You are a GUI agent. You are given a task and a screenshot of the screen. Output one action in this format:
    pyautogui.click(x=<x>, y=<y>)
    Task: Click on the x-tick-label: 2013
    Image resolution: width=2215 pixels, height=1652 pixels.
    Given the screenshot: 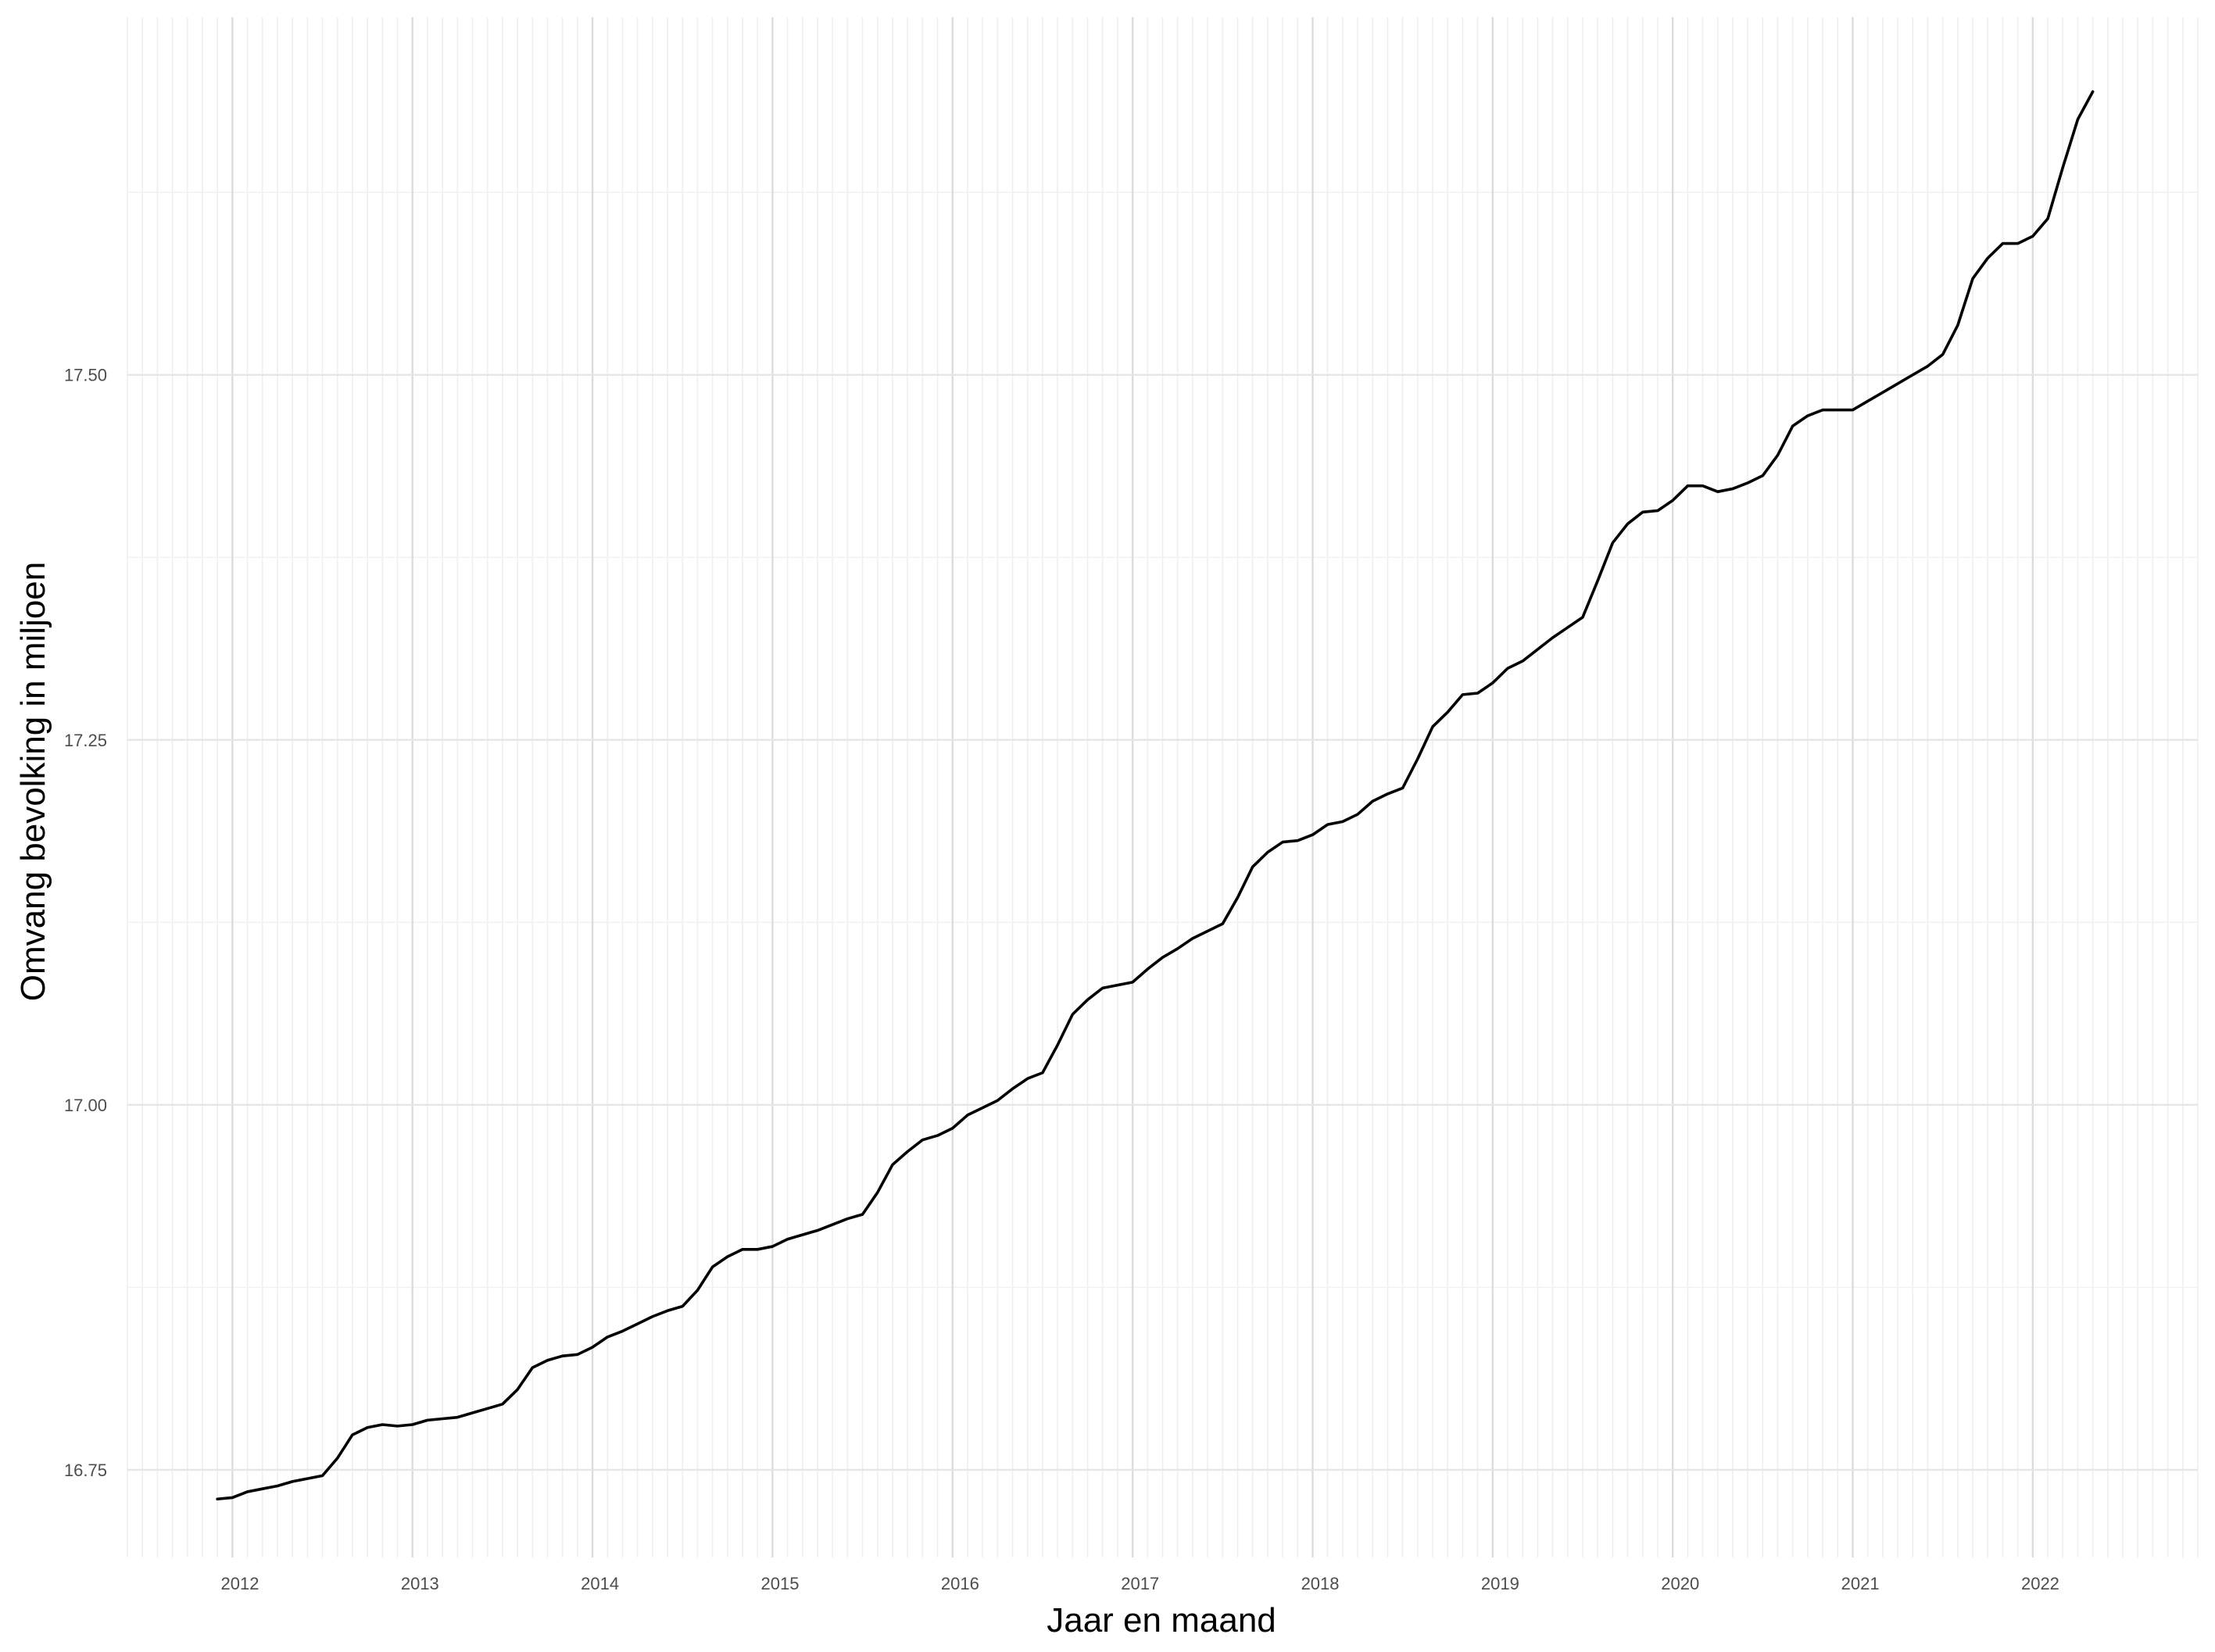 What is the action you would take?
    pyautogui.click(x=420, y=1583)
    